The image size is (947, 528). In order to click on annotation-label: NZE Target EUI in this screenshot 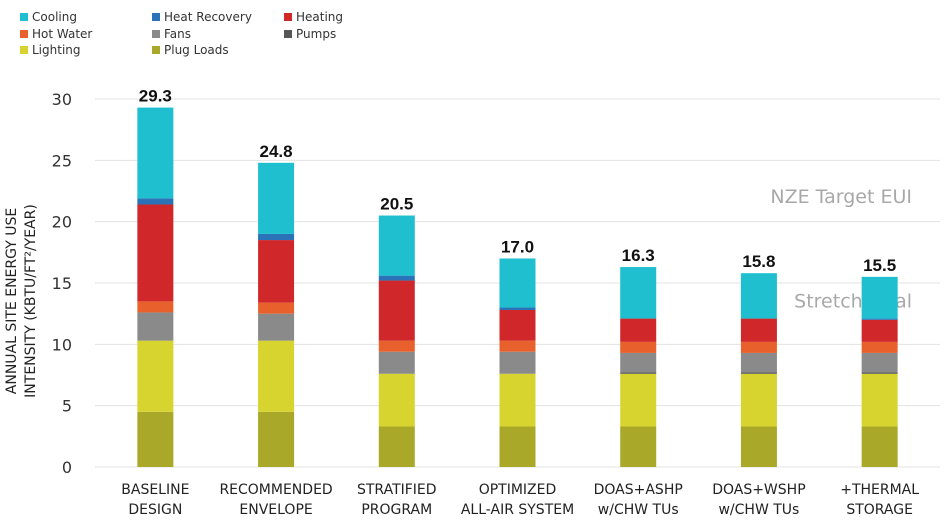, I will do `click(841, 197)`.